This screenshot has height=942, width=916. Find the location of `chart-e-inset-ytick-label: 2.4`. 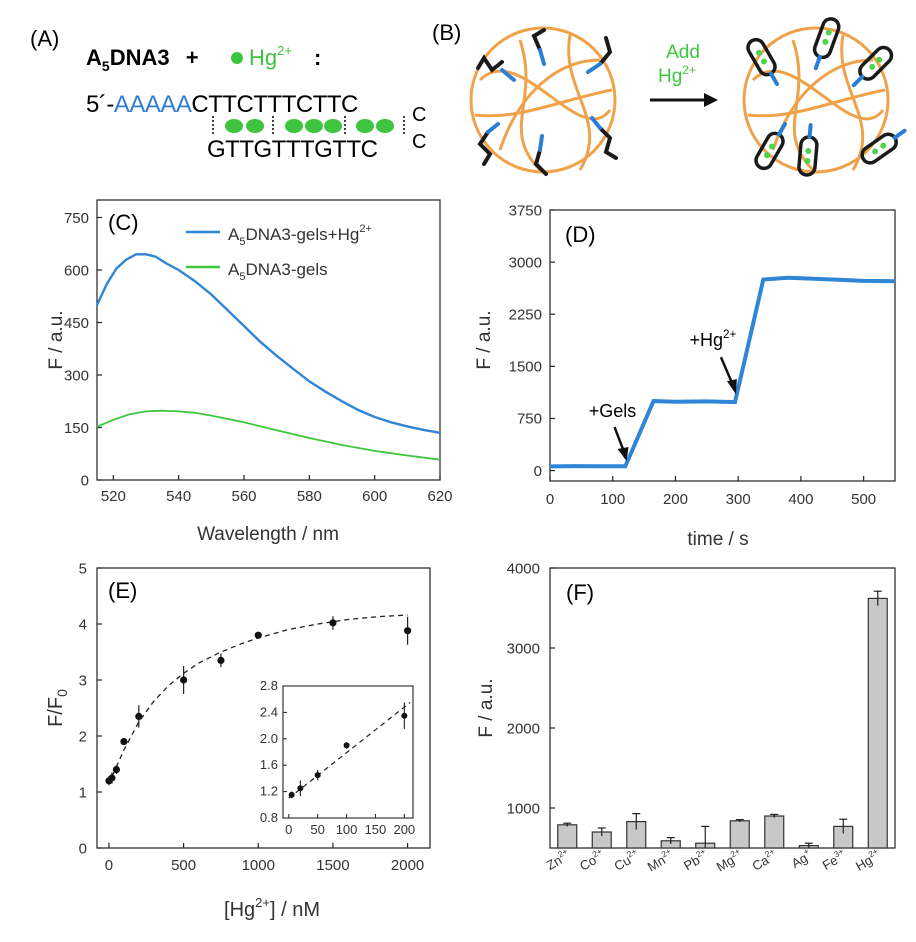

chart-e-inset-ytick-label: 2.4 is located at coordinates (269, 711).